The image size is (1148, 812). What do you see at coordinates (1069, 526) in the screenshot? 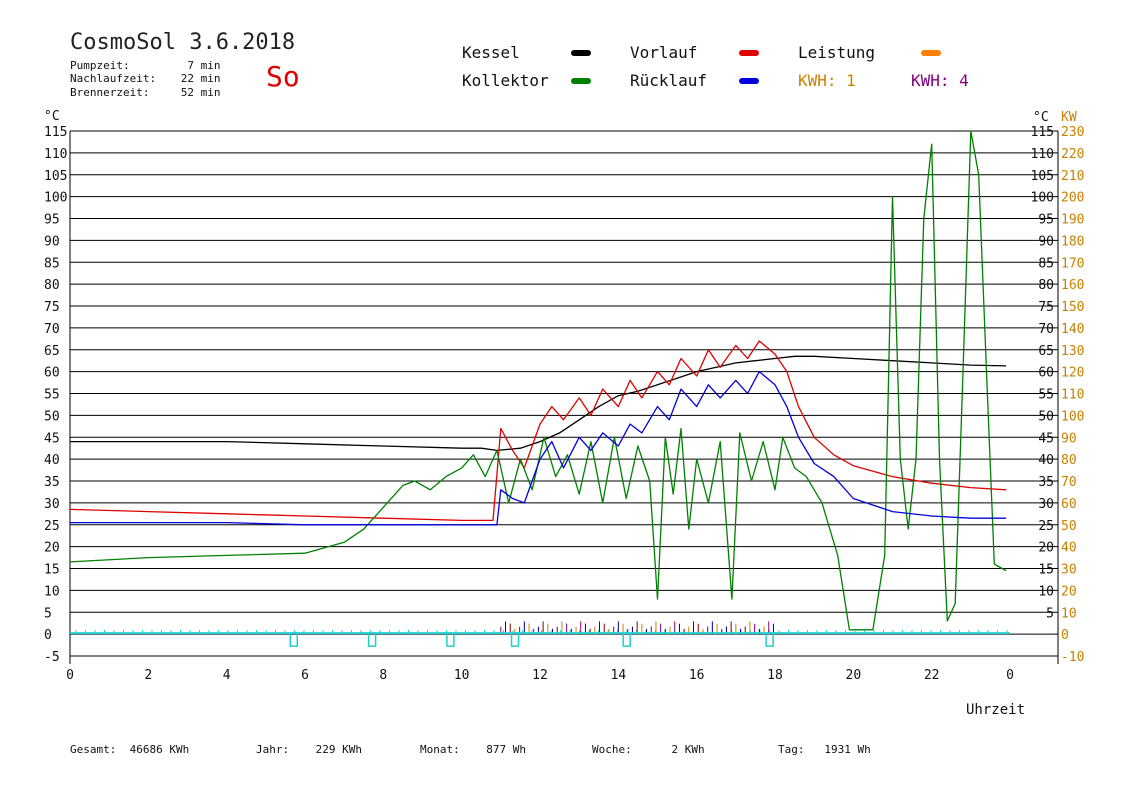
I see `y-tick-kw: 50` at bounding box center [1069, 526].